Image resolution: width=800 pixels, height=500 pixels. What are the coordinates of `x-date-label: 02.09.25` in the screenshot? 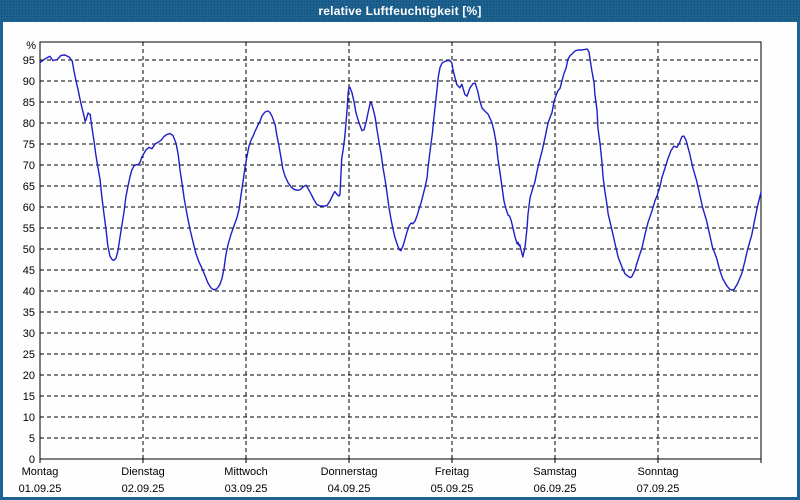 It's located at (143, 489).